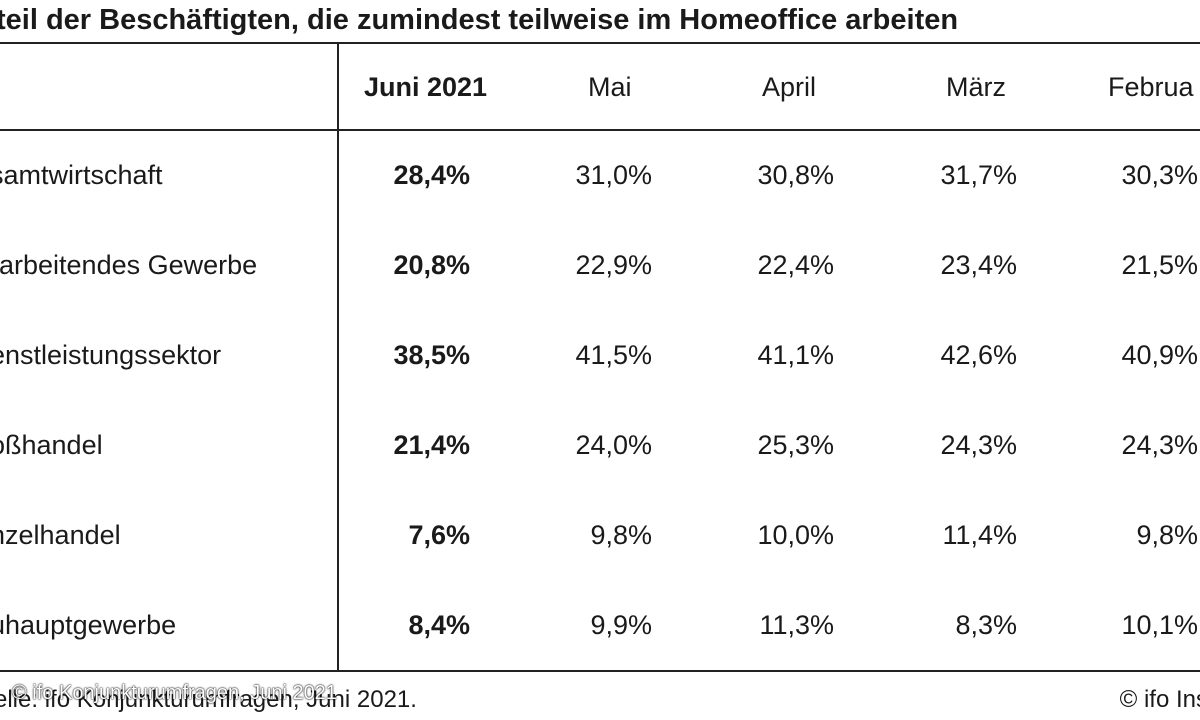 Image resolution: width=1200 pixels, height=720 pixels. What do you see at coordinates (431, 175) in the screenshot?
I see `cell-value: 28,4%` at bounding box center [431, 175].